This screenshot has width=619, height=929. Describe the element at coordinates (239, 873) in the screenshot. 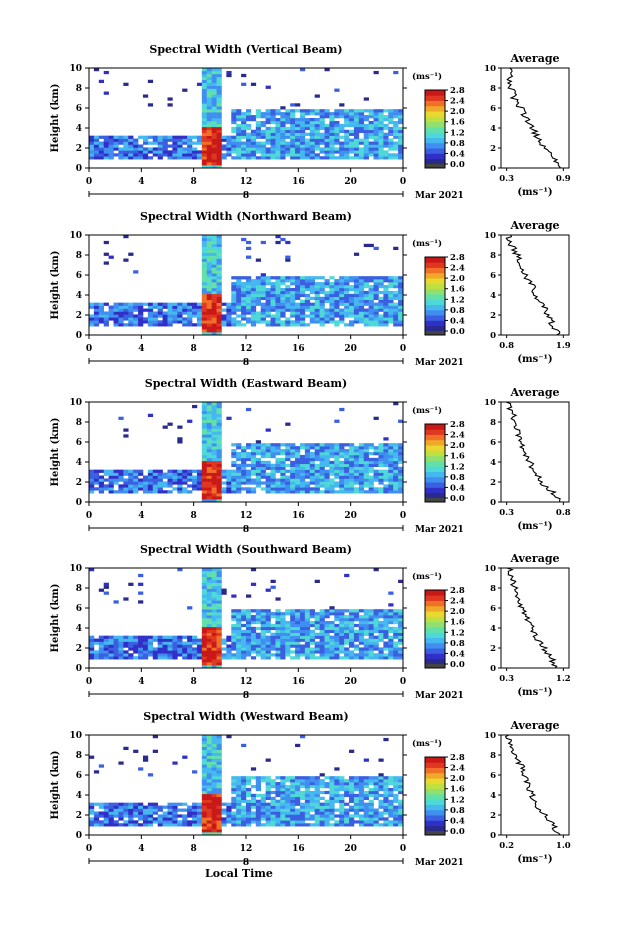

I see `x-axis-title: Local Time` at that location.